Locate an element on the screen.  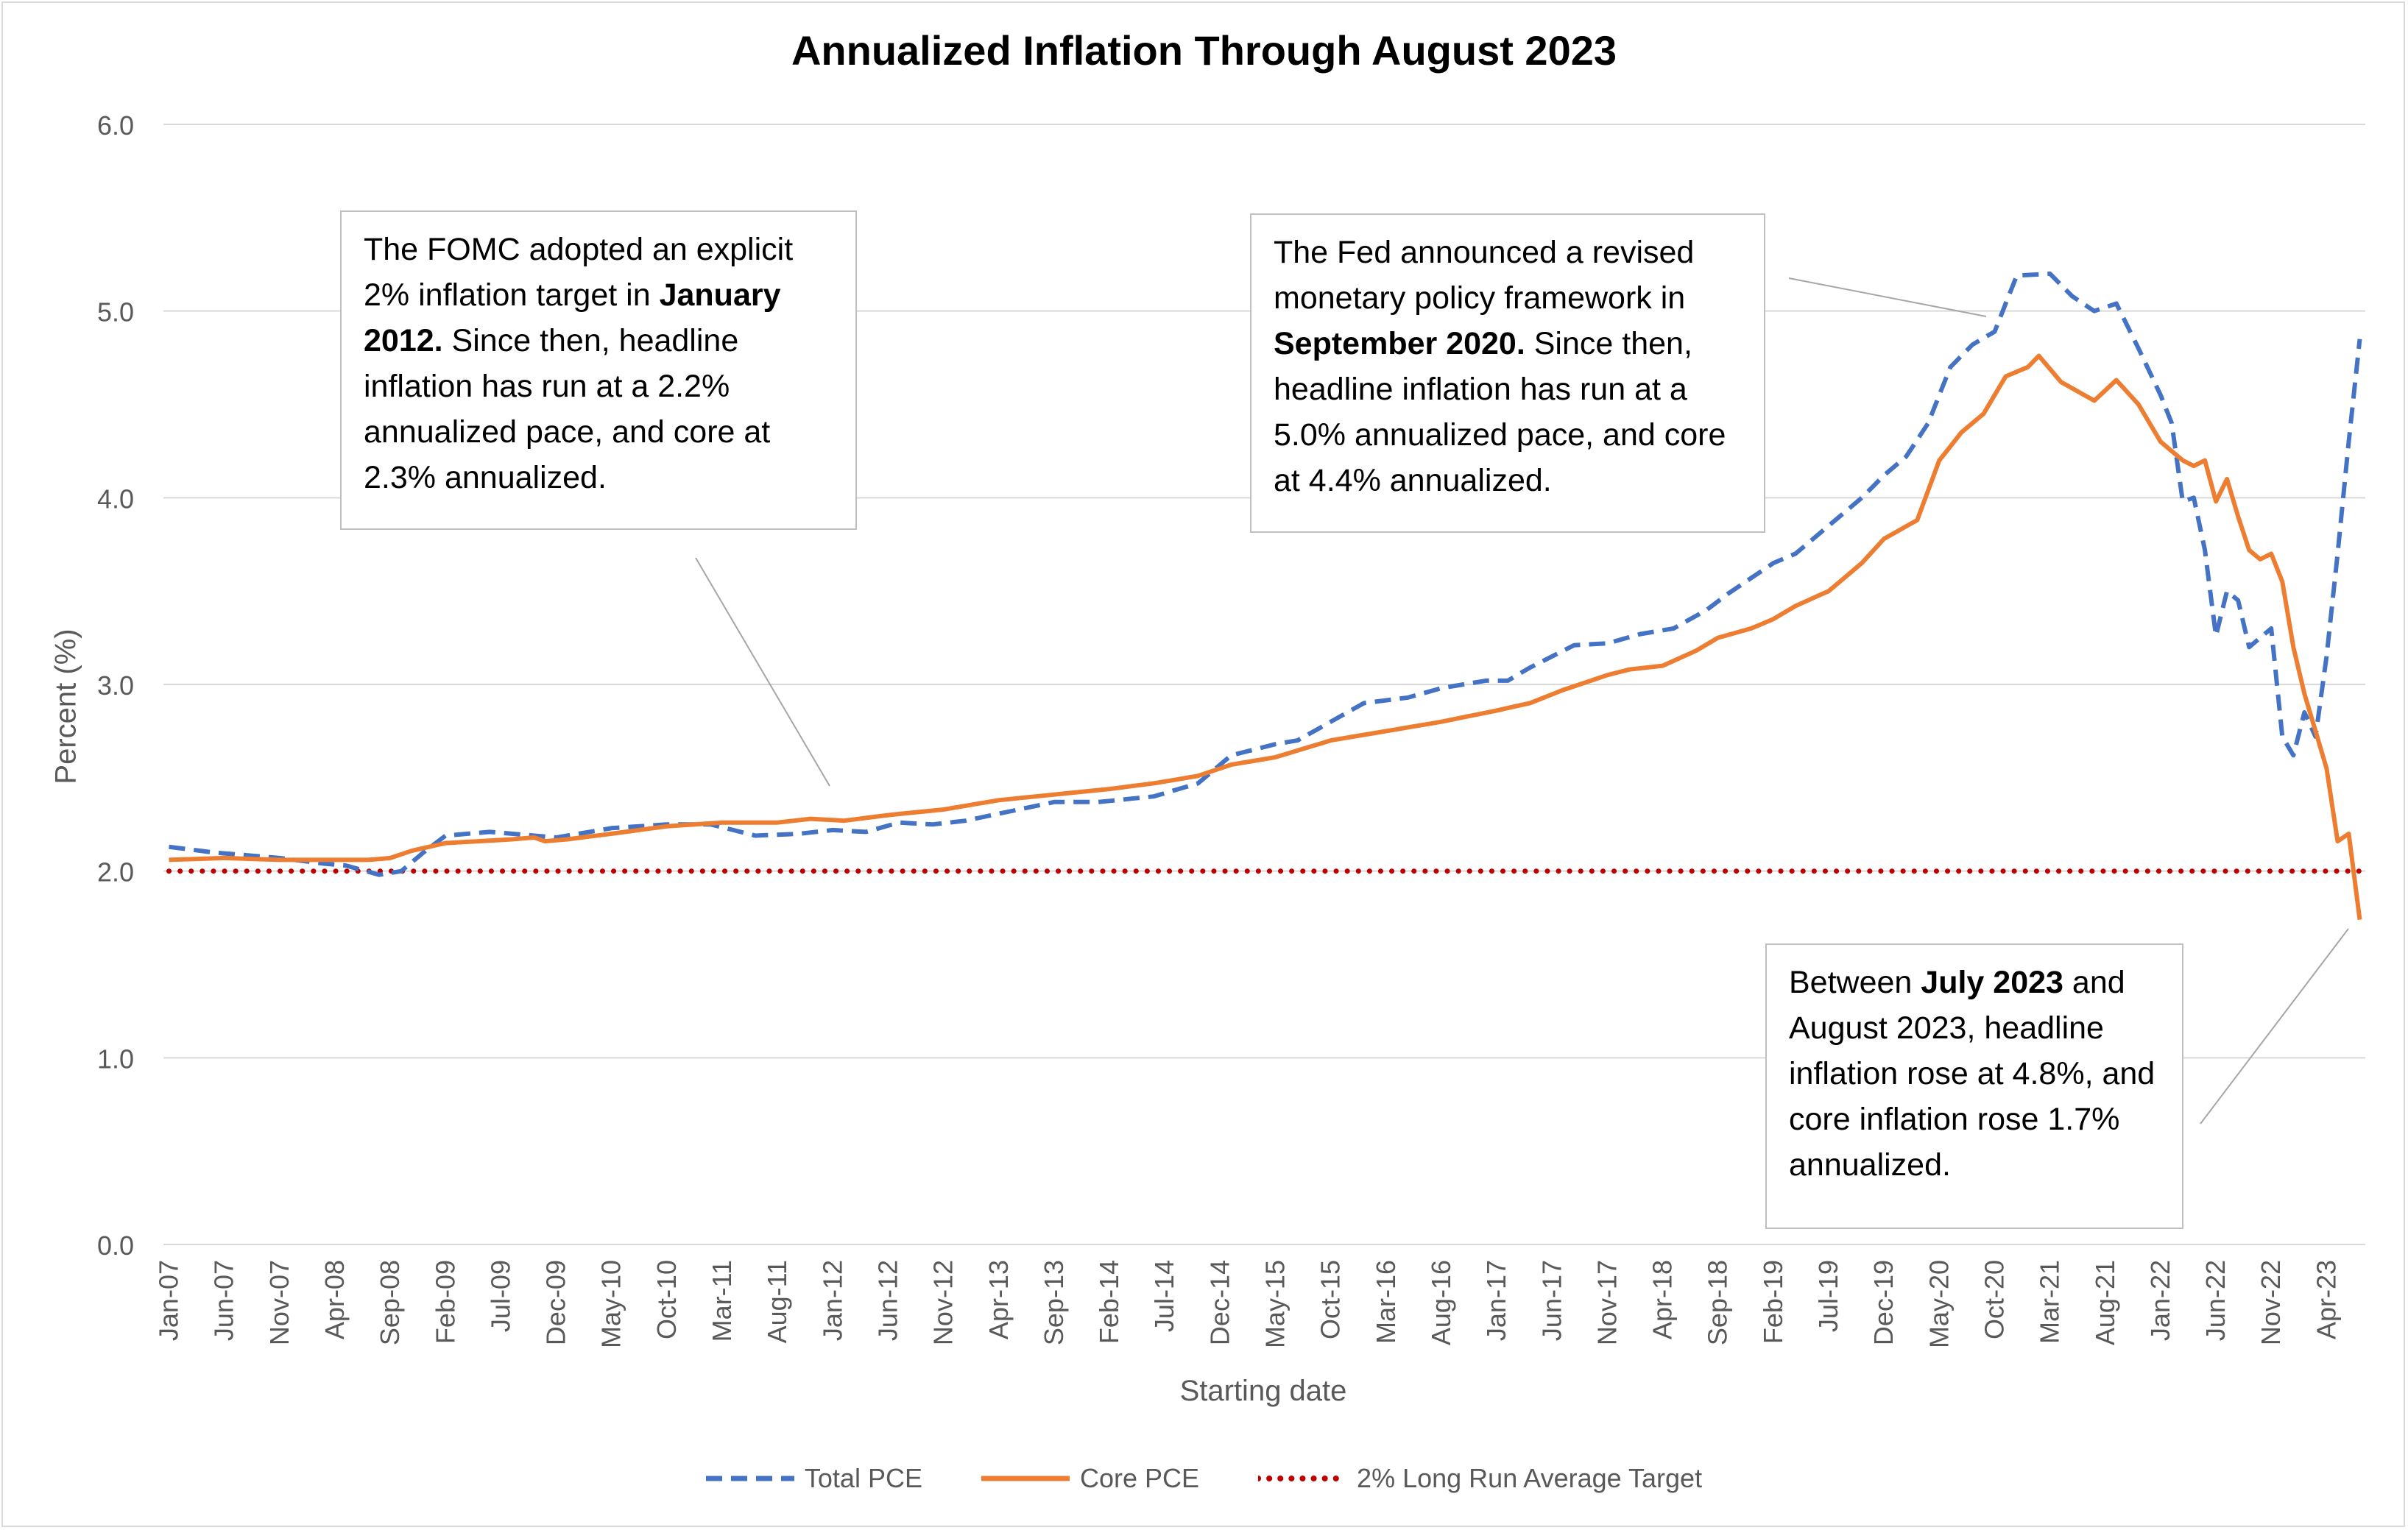
x-tick-label: Sep-08 is located at coordinates (390, 1302).